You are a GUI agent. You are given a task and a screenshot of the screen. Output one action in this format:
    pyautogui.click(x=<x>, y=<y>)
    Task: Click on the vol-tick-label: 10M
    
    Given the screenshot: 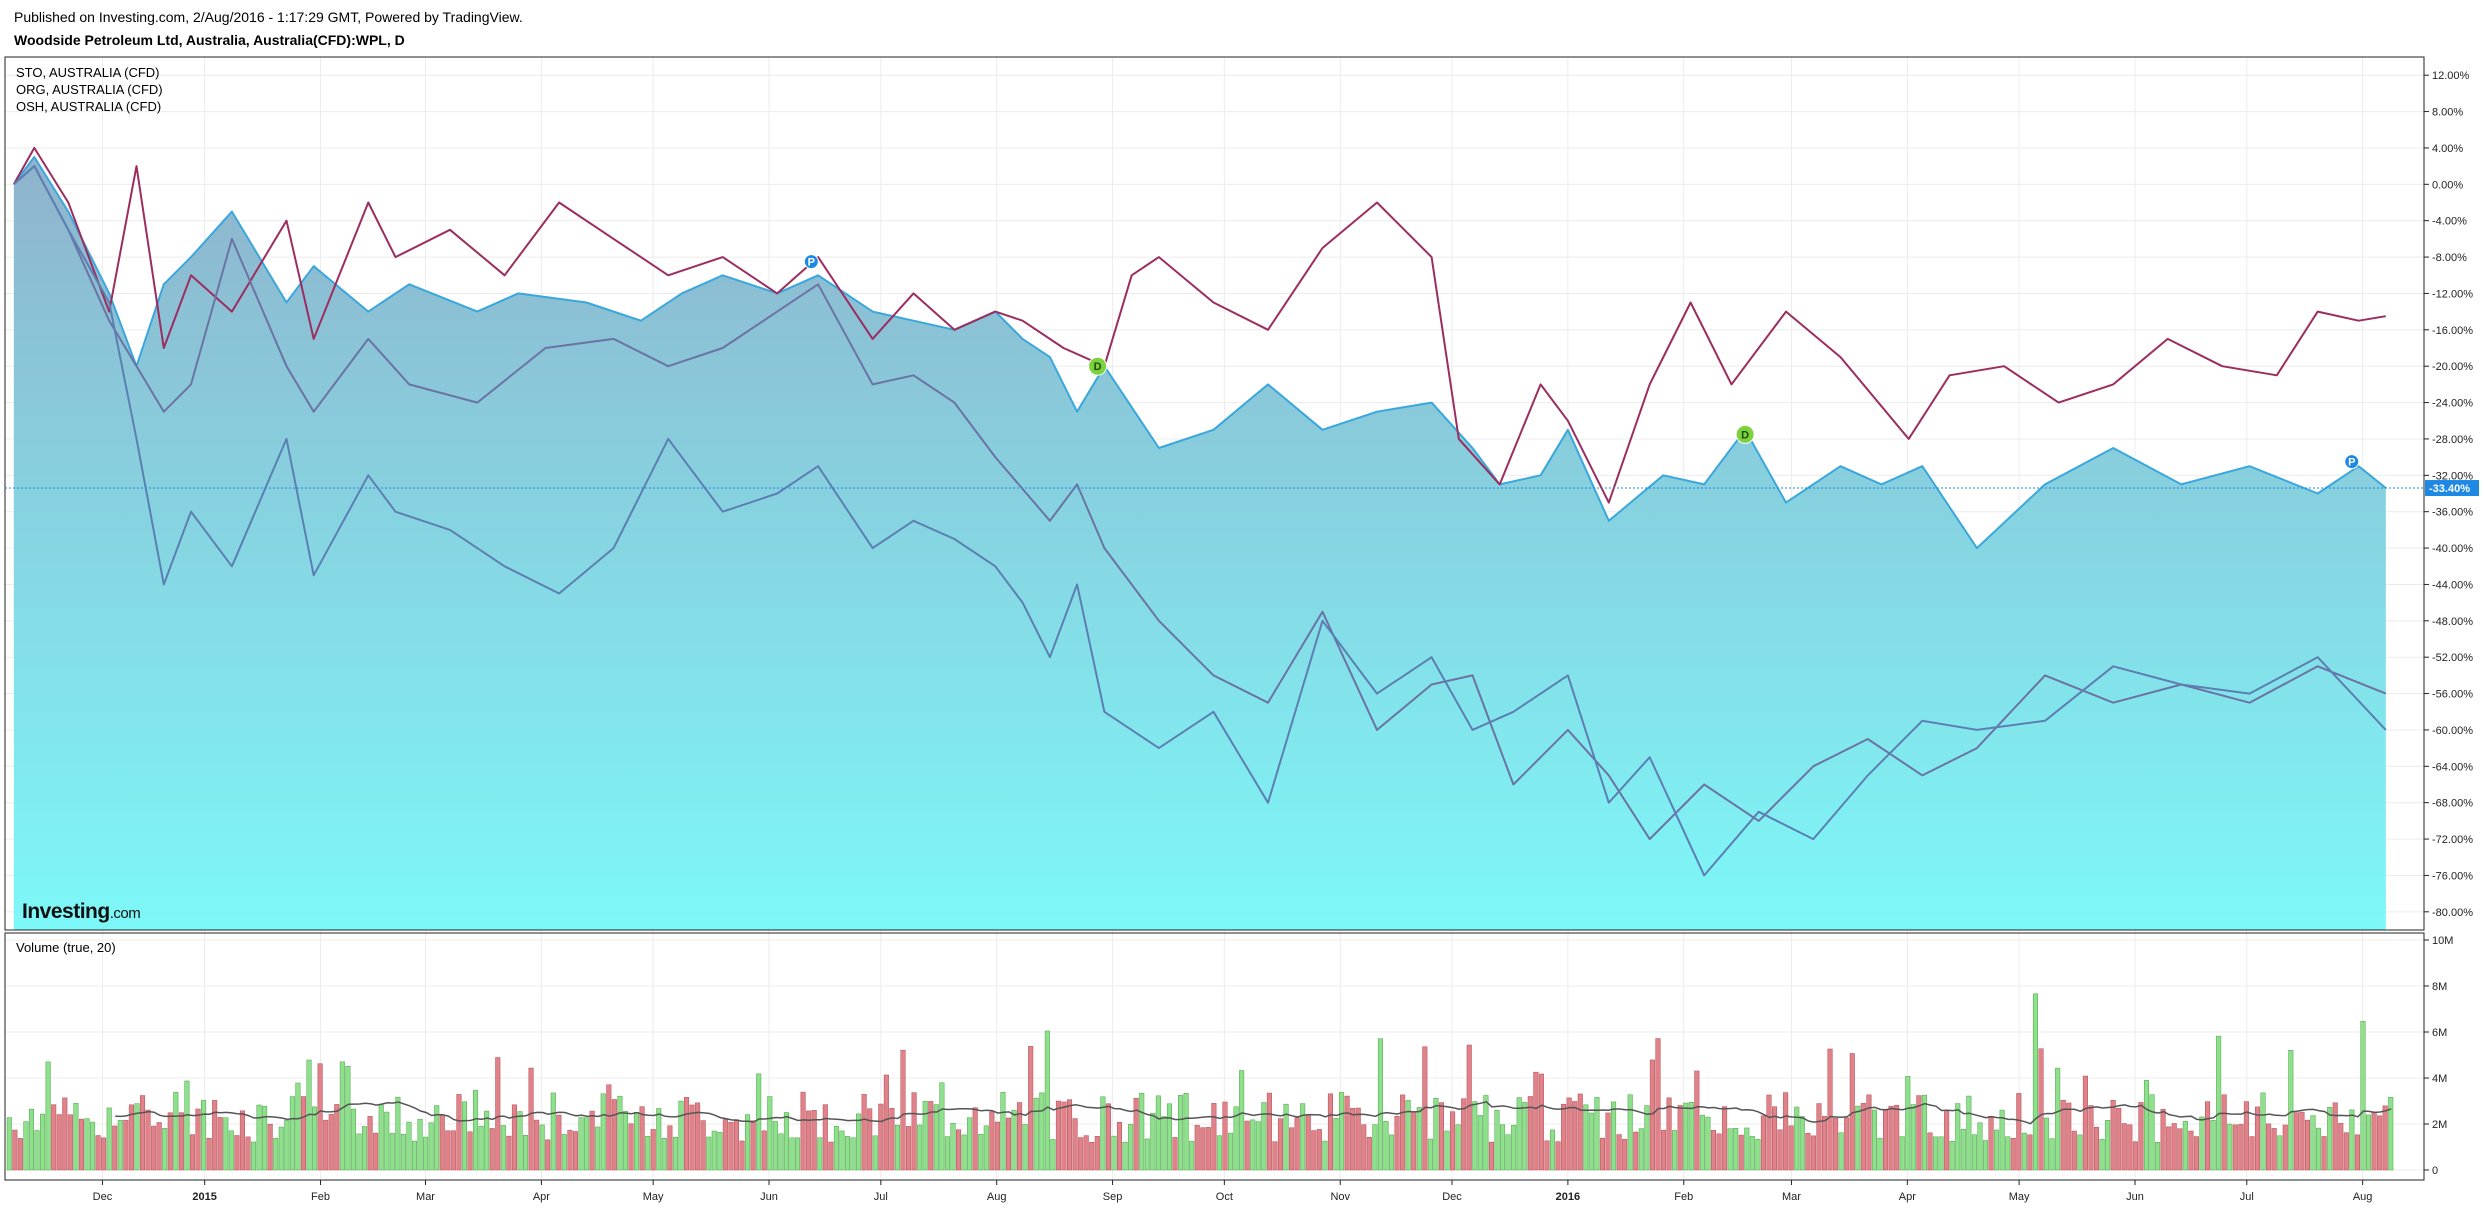 What is the action you would take?
    pyautogui.click(x=2442, y=941)
    